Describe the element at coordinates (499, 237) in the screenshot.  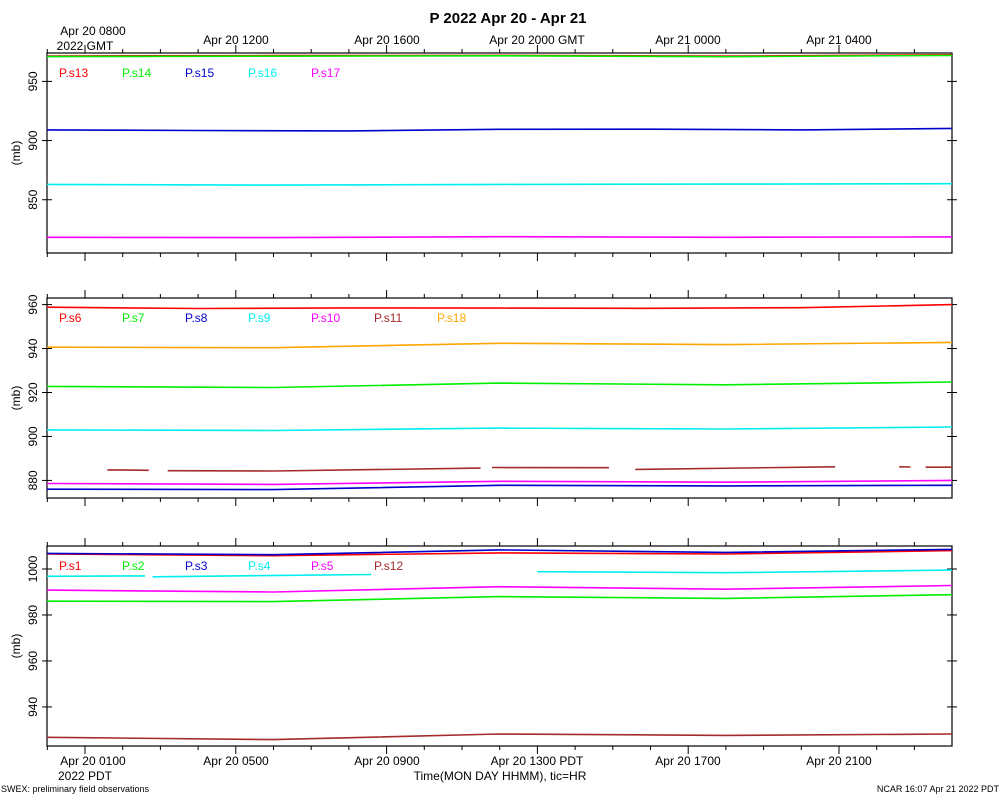
I see `series-line-p-s17` at that location.